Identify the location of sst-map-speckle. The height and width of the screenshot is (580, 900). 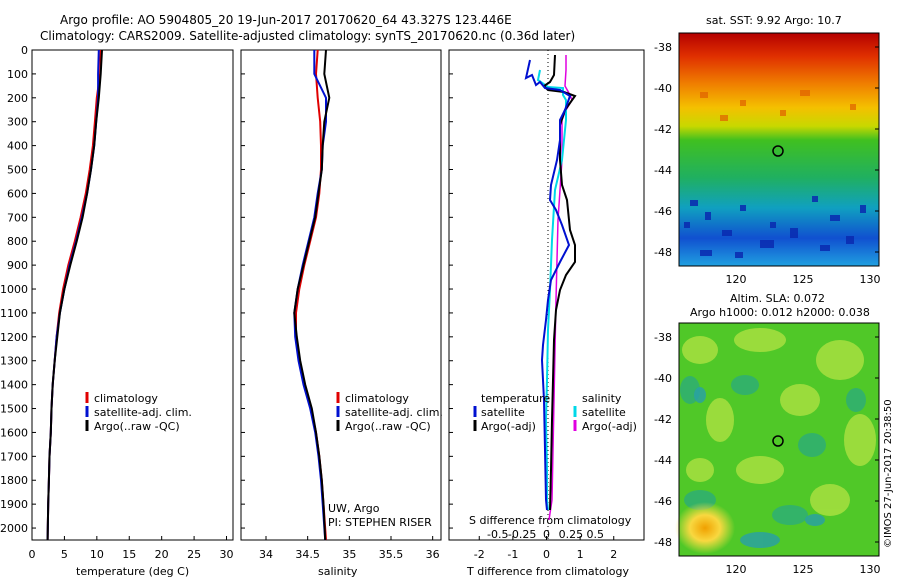
(775, 227).